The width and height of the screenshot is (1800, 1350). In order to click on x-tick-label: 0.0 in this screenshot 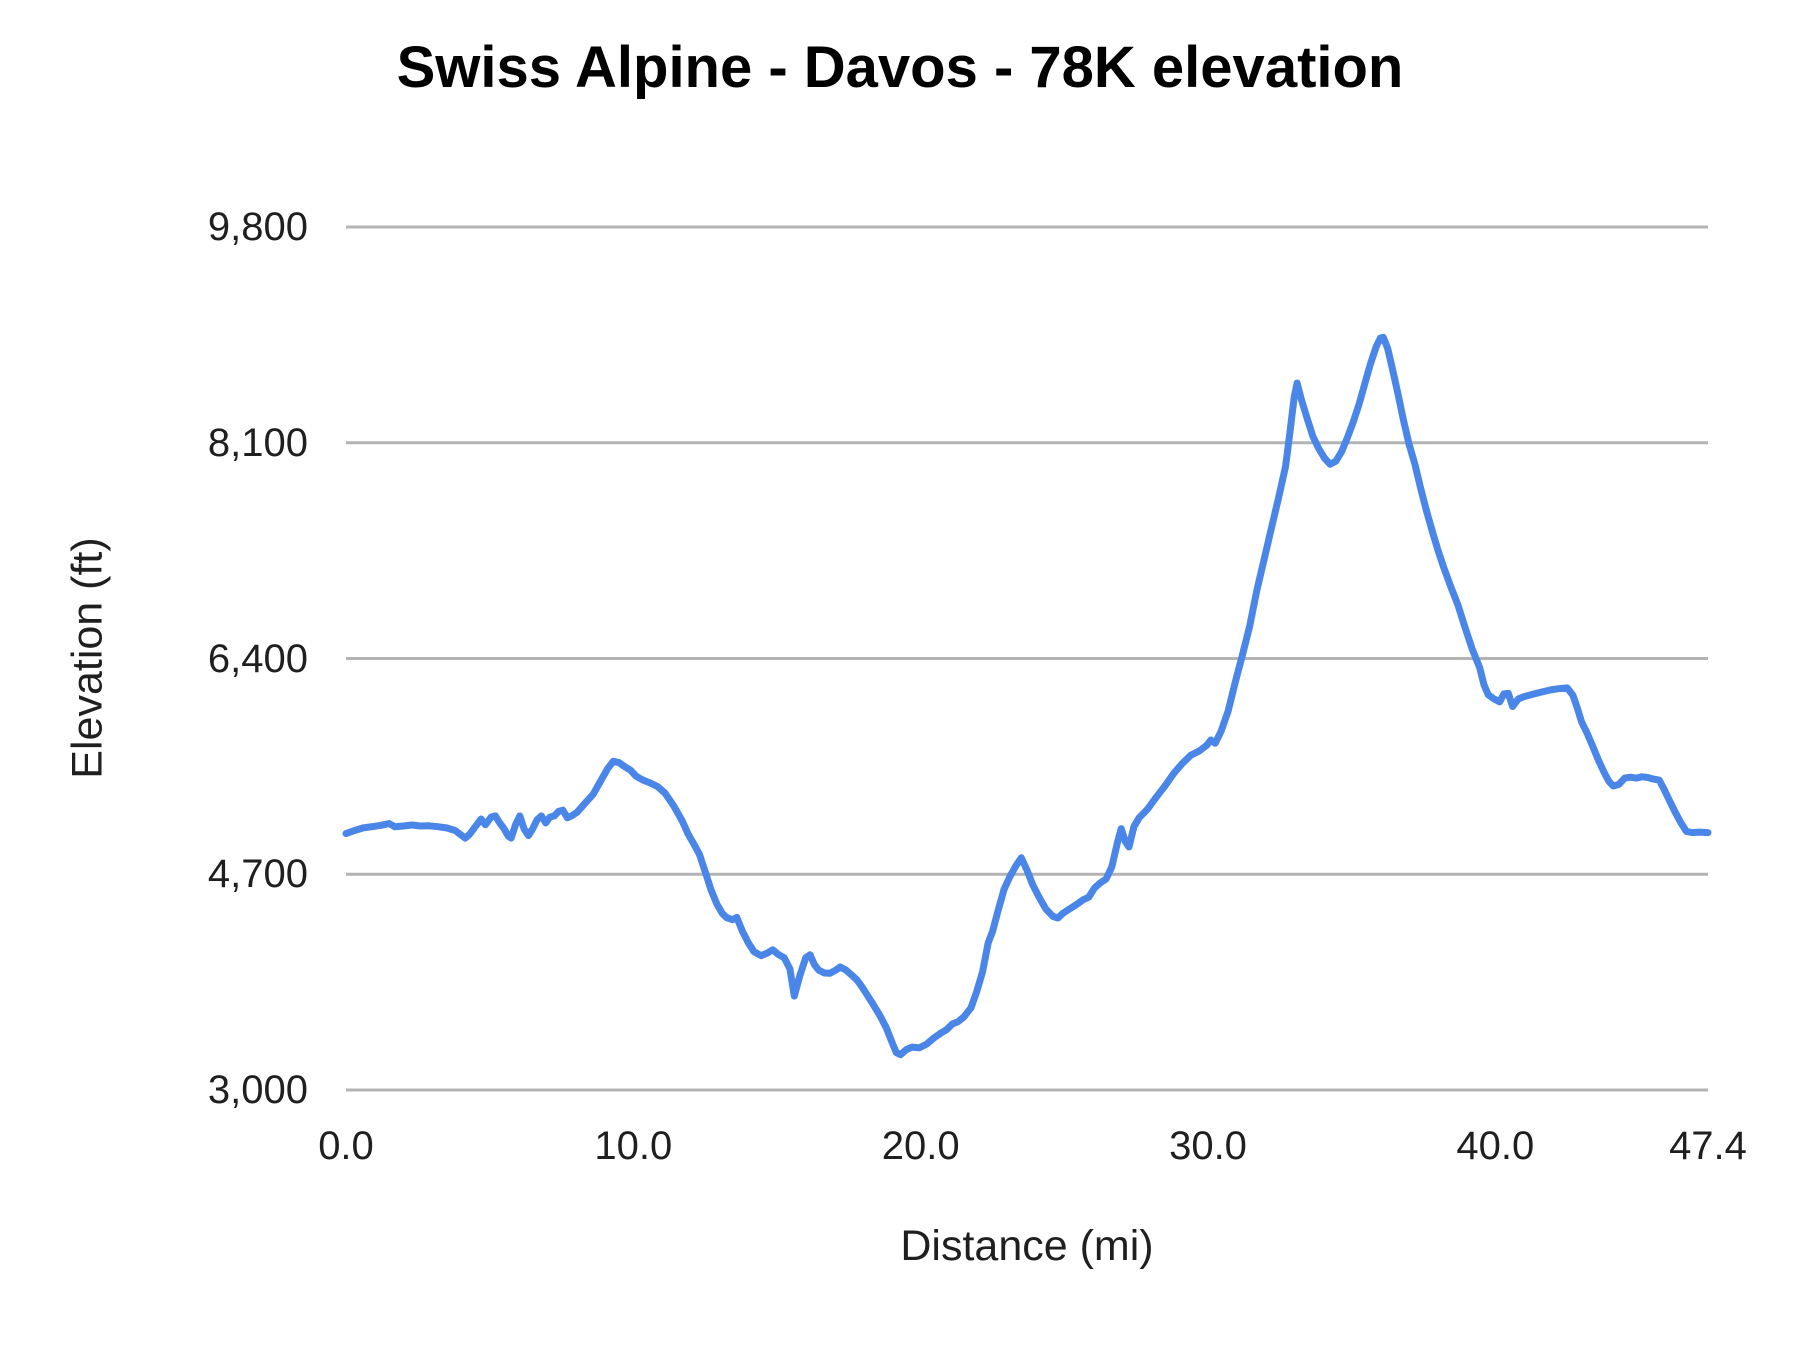, I will do `click(346, 1146)`.